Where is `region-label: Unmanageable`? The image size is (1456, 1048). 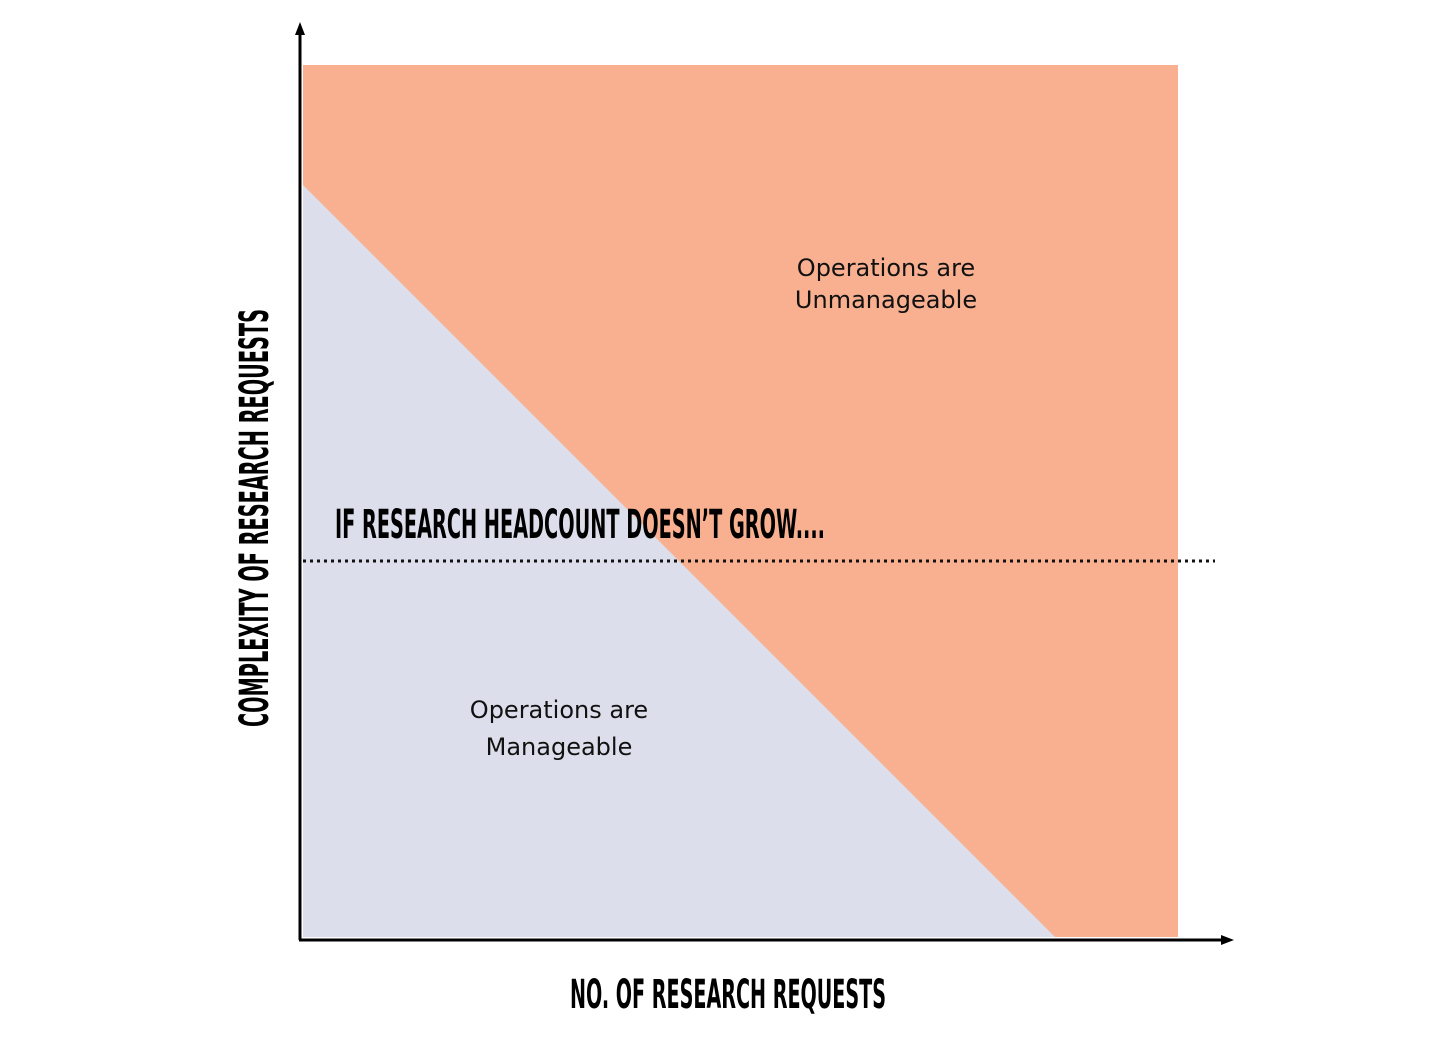 region-label: Unmanageable is located at coordinates (886, 300).